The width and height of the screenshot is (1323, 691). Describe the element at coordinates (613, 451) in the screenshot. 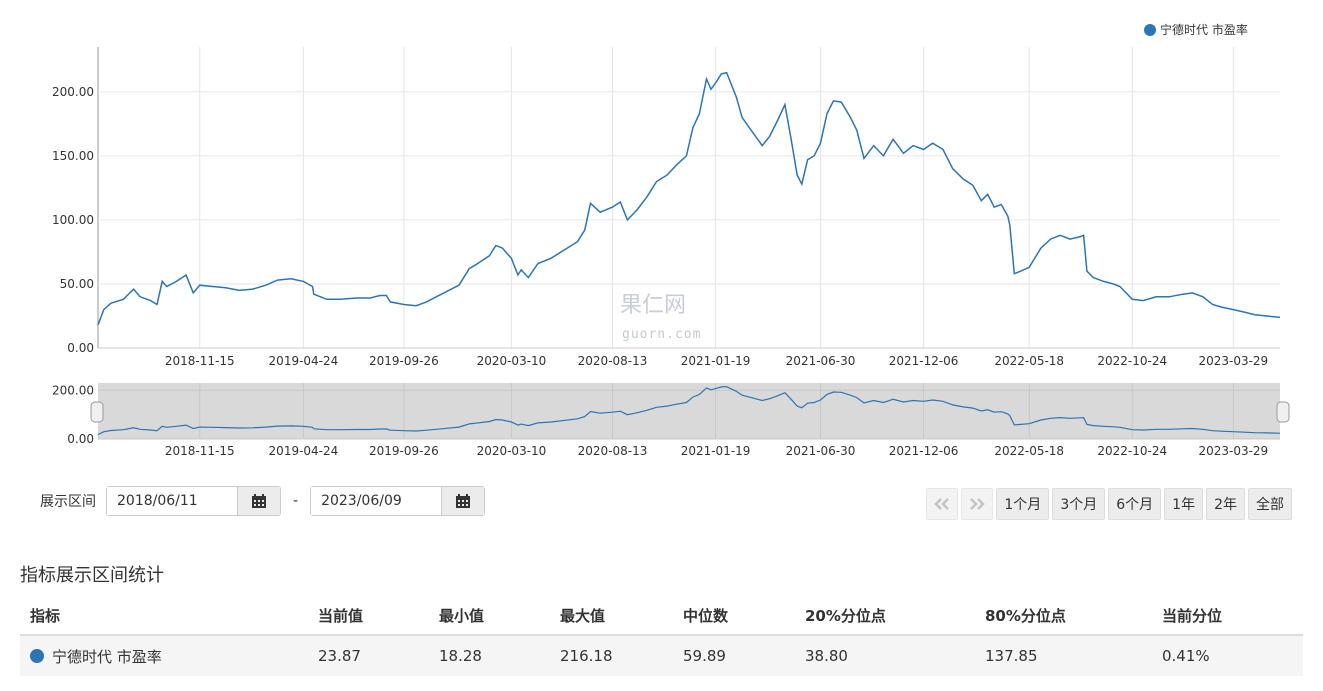

I see `navigator-x-tick-label: 2020-08-13` at that location.